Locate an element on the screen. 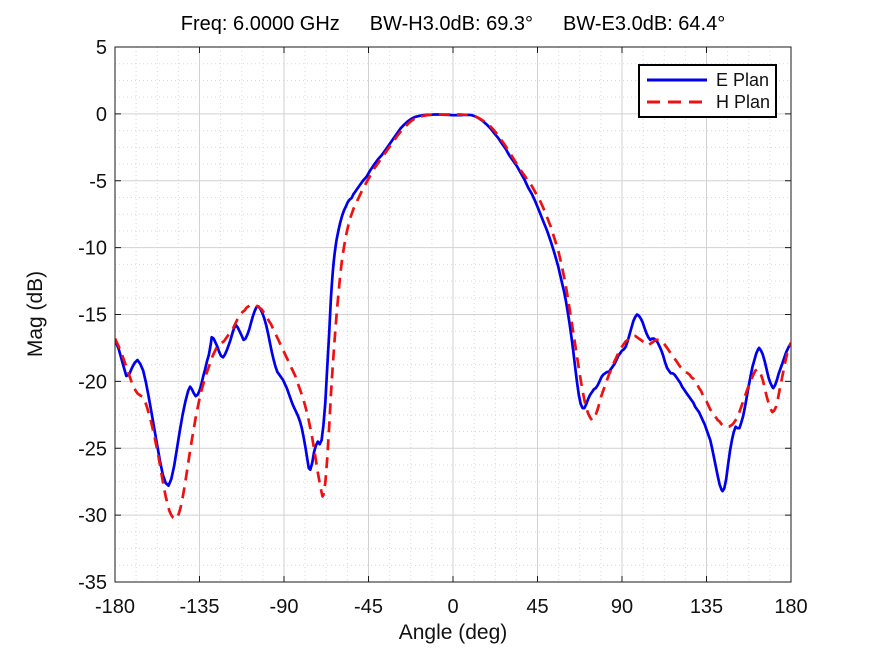  x-tick-label: -90 is located at coordinates (284, 607).